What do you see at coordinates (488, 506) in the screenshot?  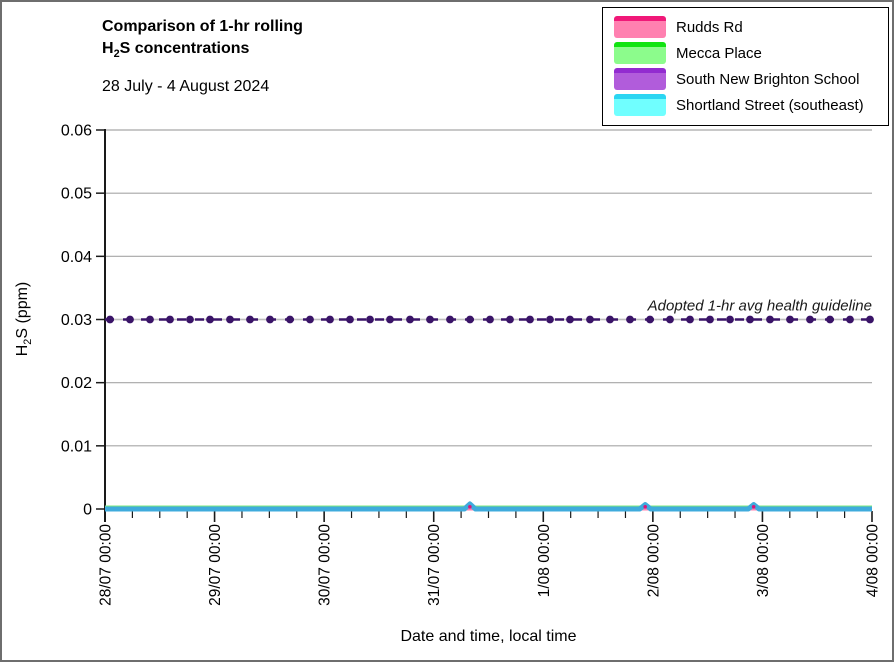 I see `series-shortland-street` at bounding box center [488, 506].